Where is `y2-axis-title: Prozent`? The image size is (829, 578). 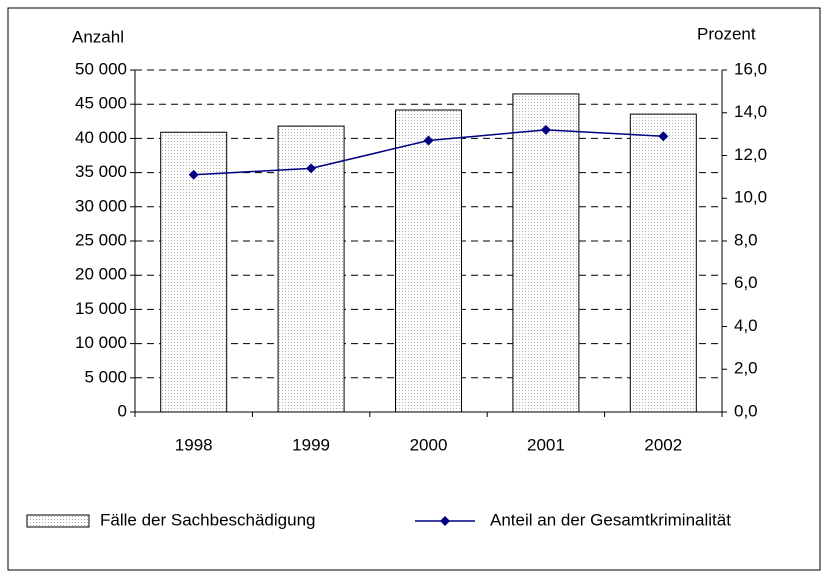 y2-axis-title: Prozent is located at coordinates (726, 33).